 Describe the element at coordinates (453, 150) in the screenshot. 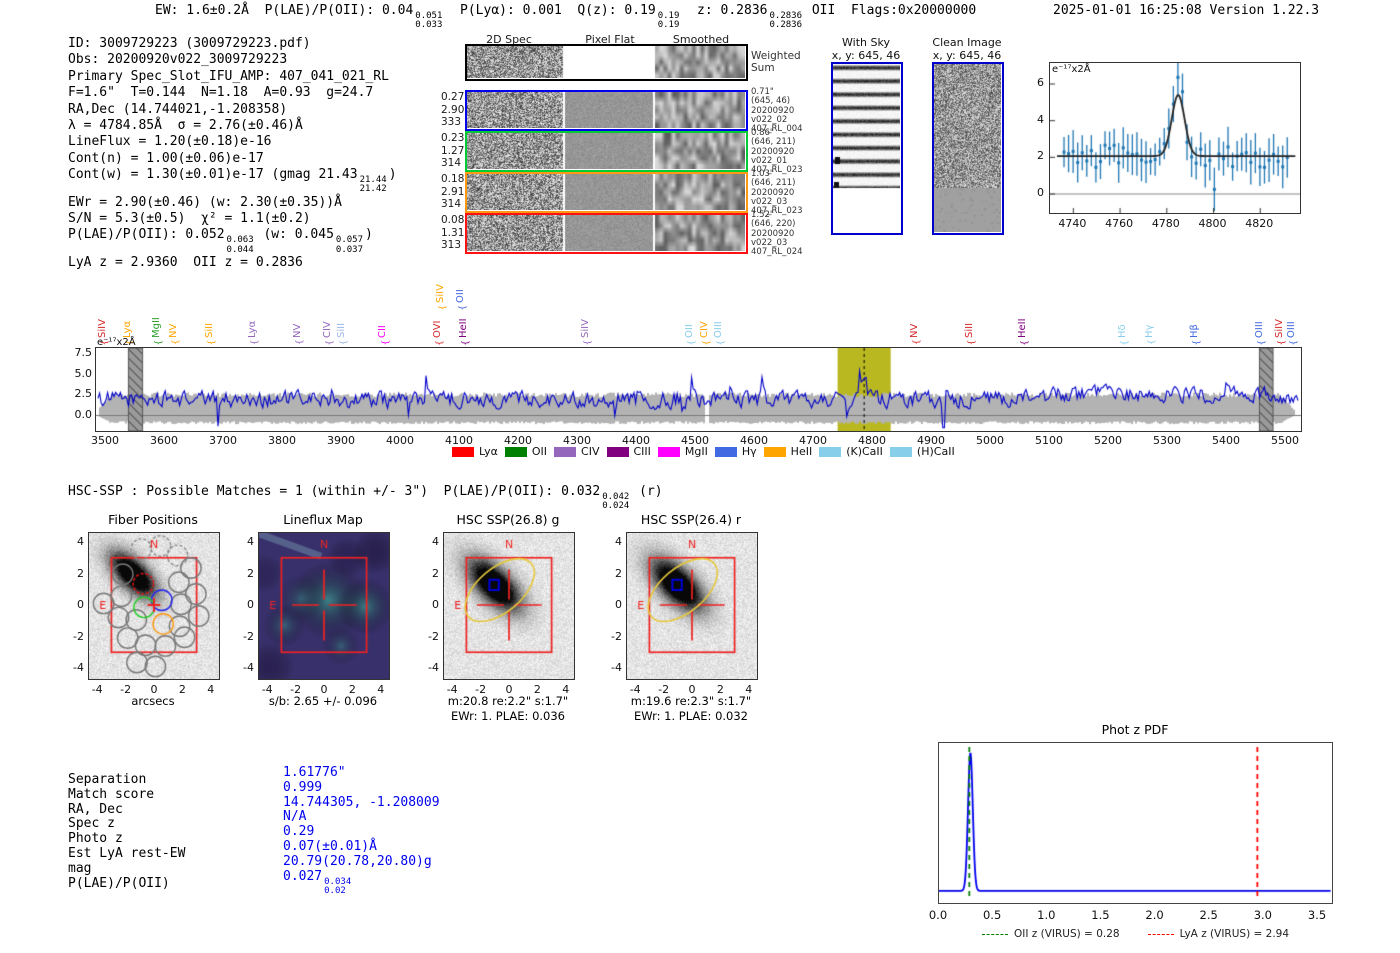

I see `spec2d-row-left-stats: 0.23 1.27 314` at that location.